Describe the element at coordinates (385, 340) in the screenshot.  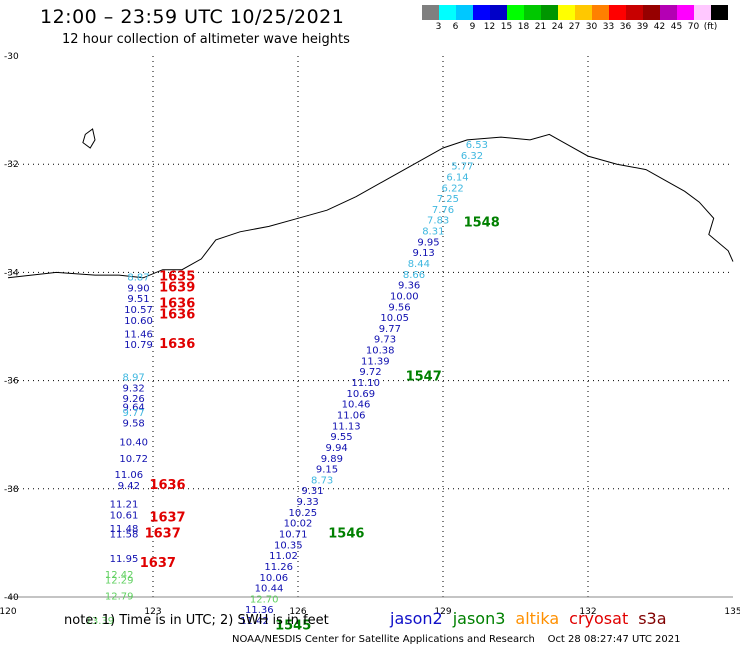
I see `wave-height-value: 9.73` at that location.